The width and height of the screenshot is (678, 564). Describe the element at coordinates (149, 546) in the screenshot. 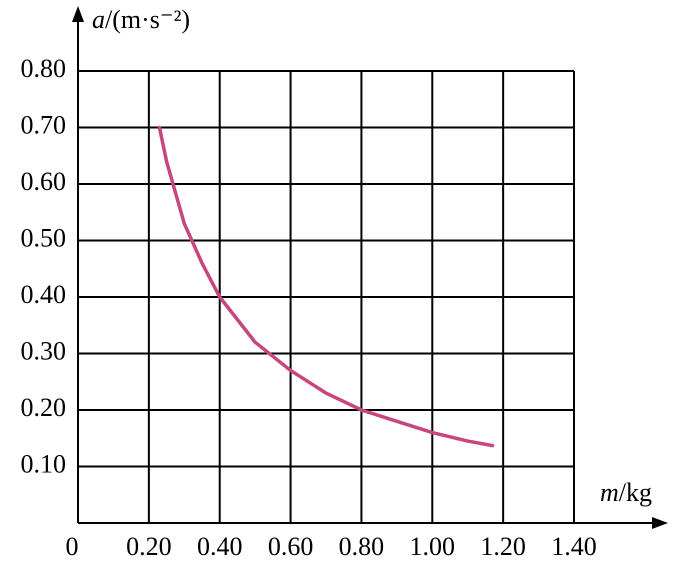

I see `x-tick-label: 0.20` at that location.